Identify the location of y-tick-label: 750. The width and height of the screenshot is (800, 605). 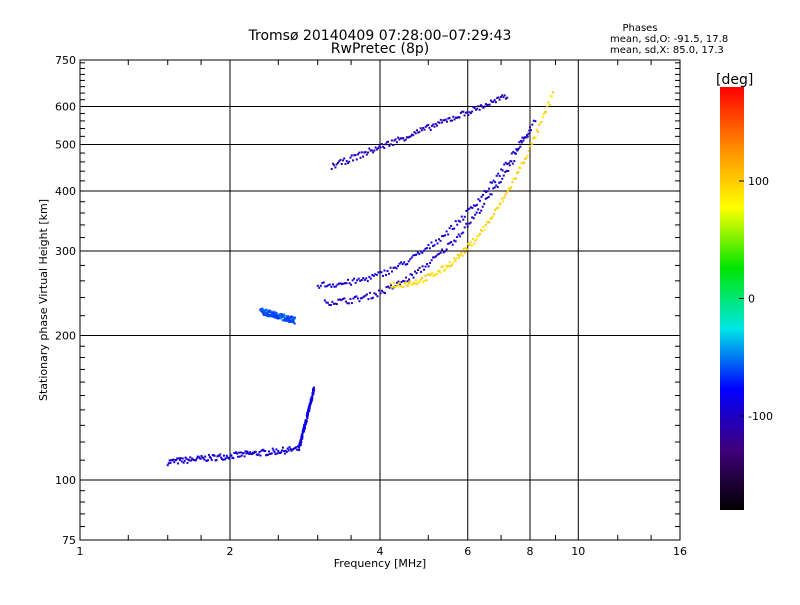
(65, 60).